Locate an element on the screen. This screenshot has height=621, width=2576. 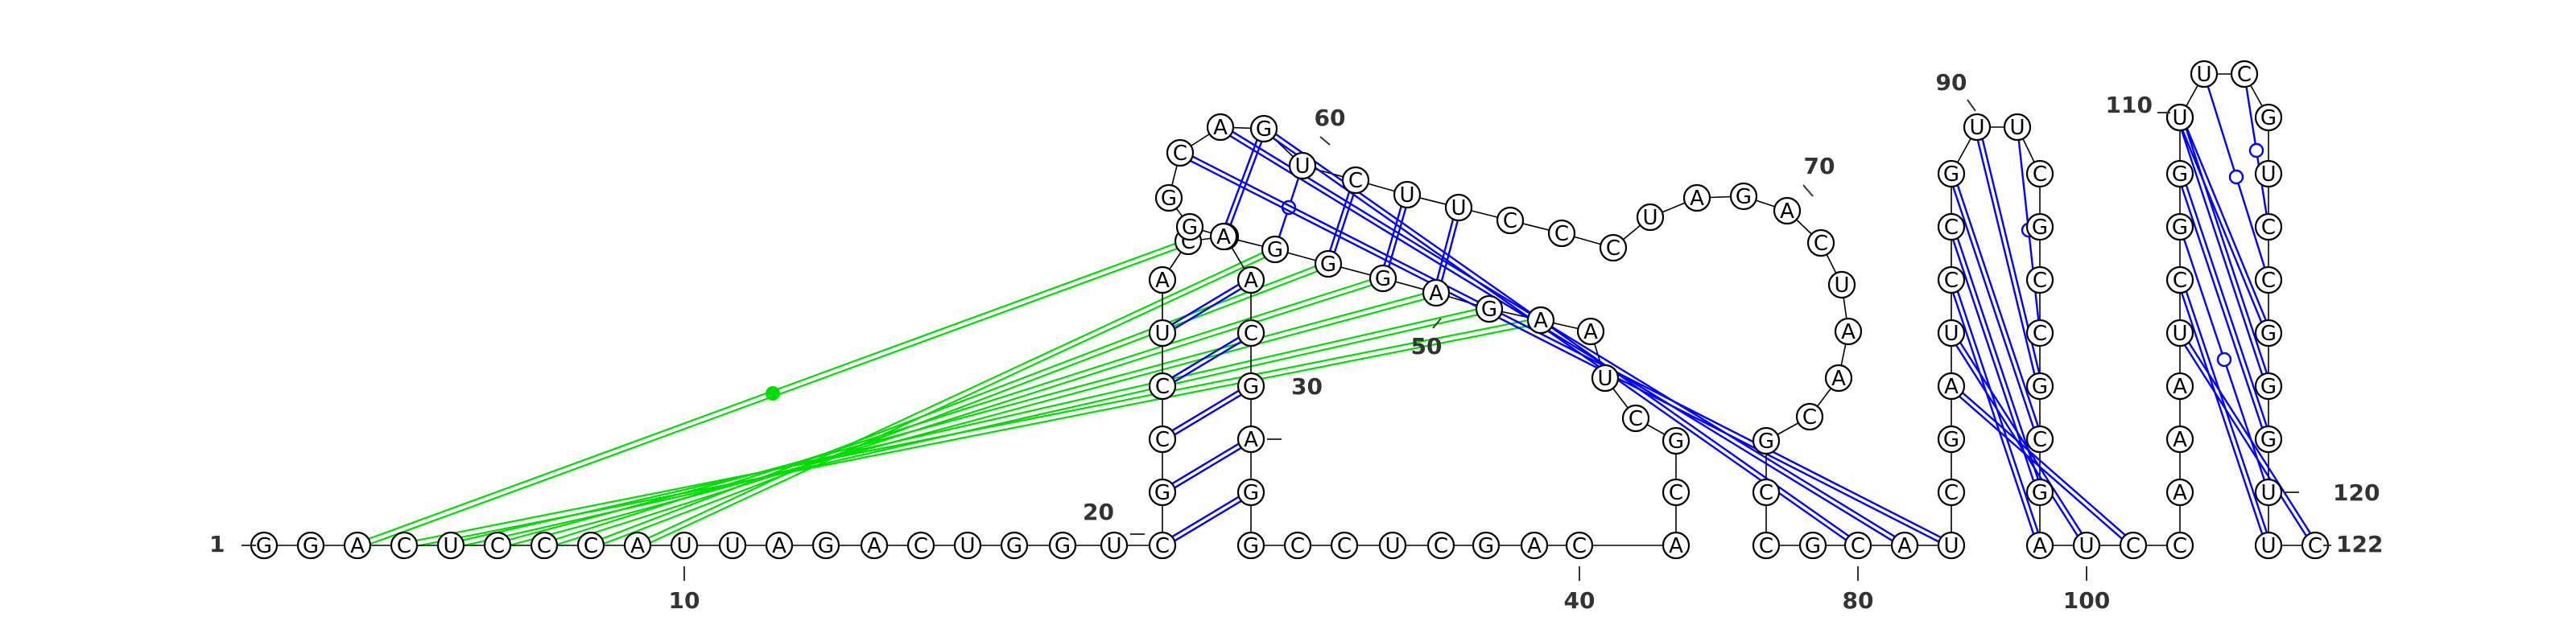
nucleotide-22: C is located at coordinates (1162, 439).